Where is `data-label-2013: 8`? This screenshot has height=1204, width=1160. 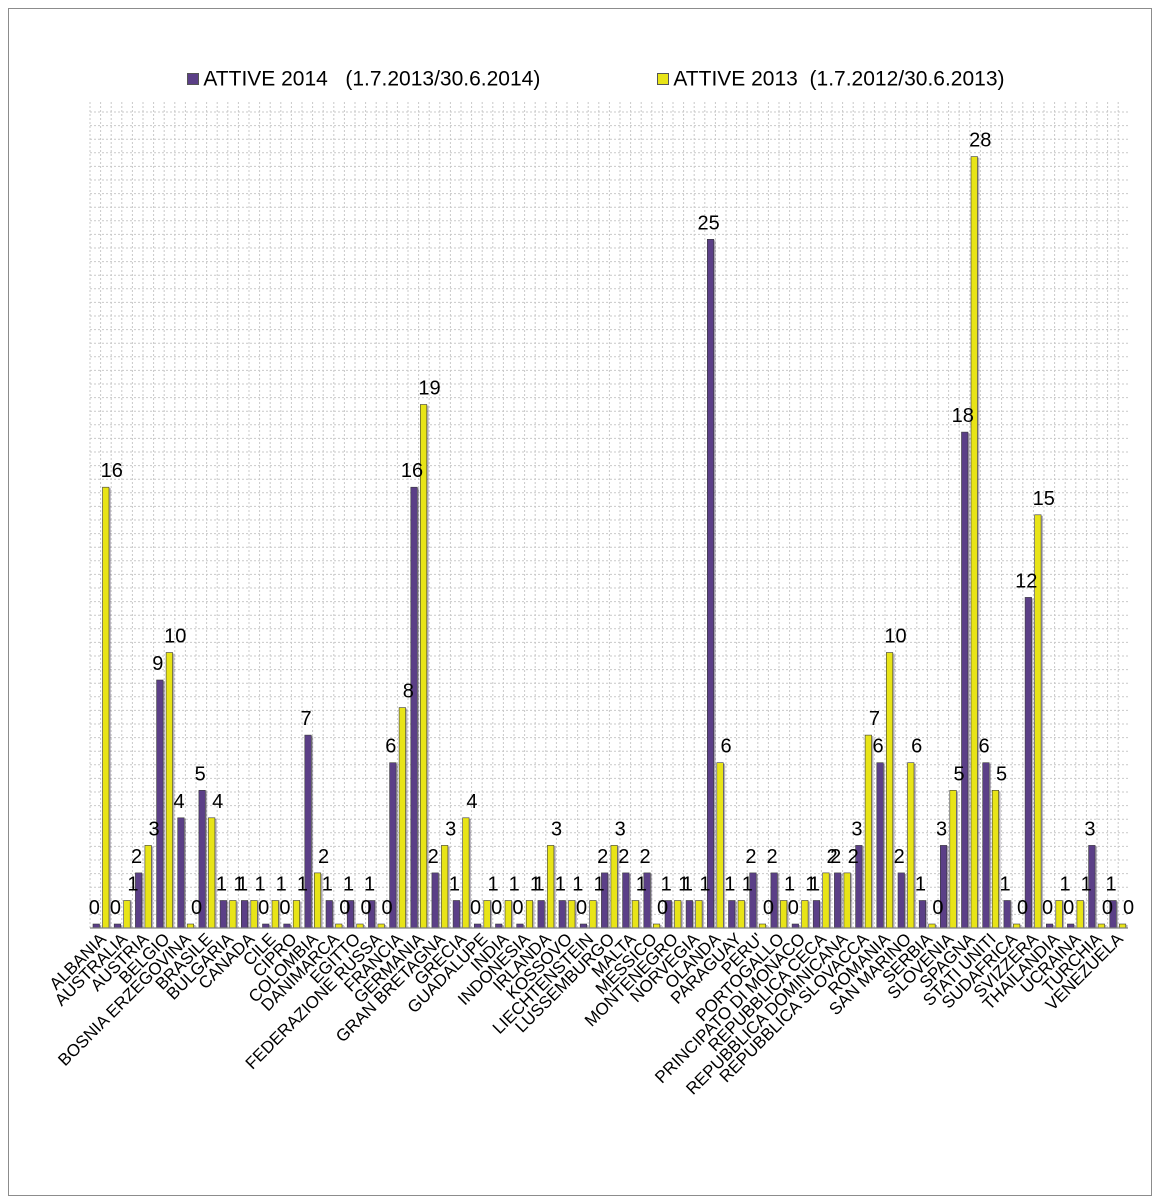 data-label-2013: 8 is located at coordinates (408, 692).